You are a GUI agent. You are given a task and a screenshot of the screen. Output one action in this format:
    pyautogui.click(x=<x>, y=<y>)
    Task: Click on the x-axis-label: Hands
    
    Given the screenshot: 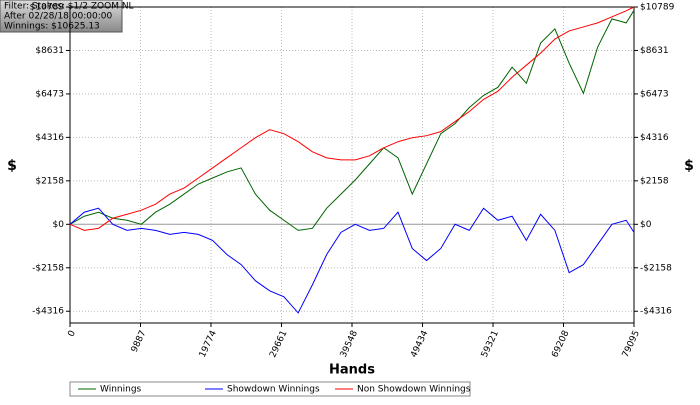 What is the action you would take?
    pyautogui.click(x=352, y=370)
    